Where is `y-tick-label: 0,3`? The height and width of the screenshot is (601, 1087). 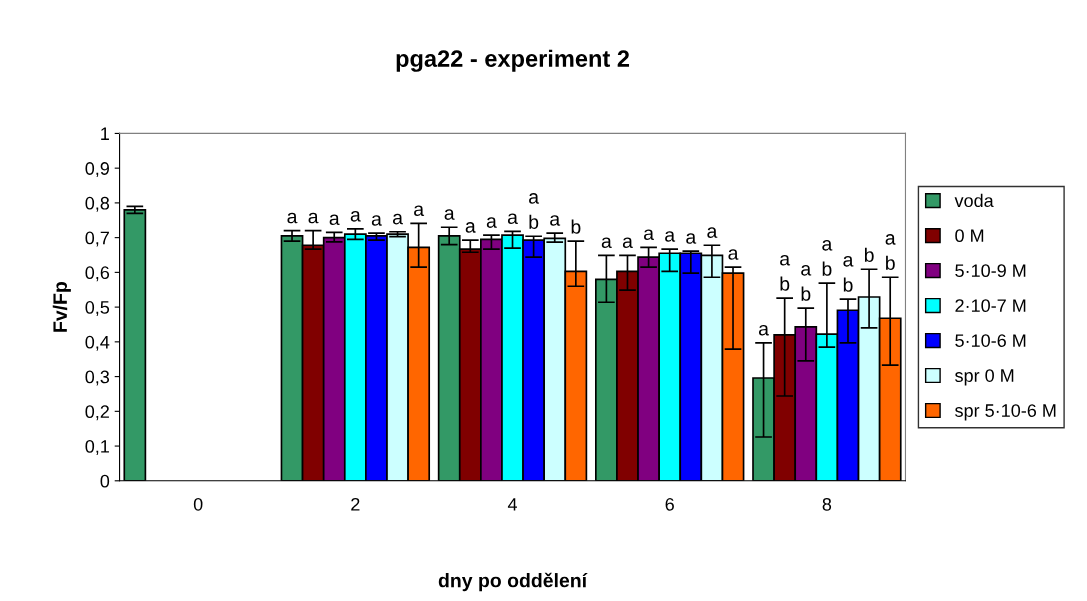 y-tick-label: 0,3 is located at coordinates (97, 378).